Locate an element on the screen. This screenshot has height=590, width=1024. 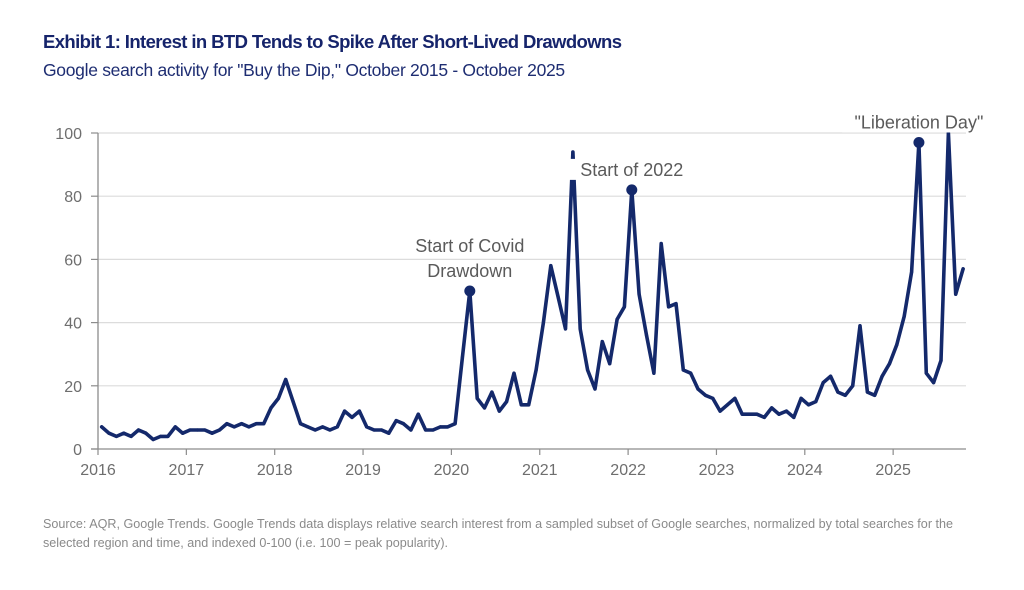
y-tick-label: 100 is located at coordinates (68, 134).